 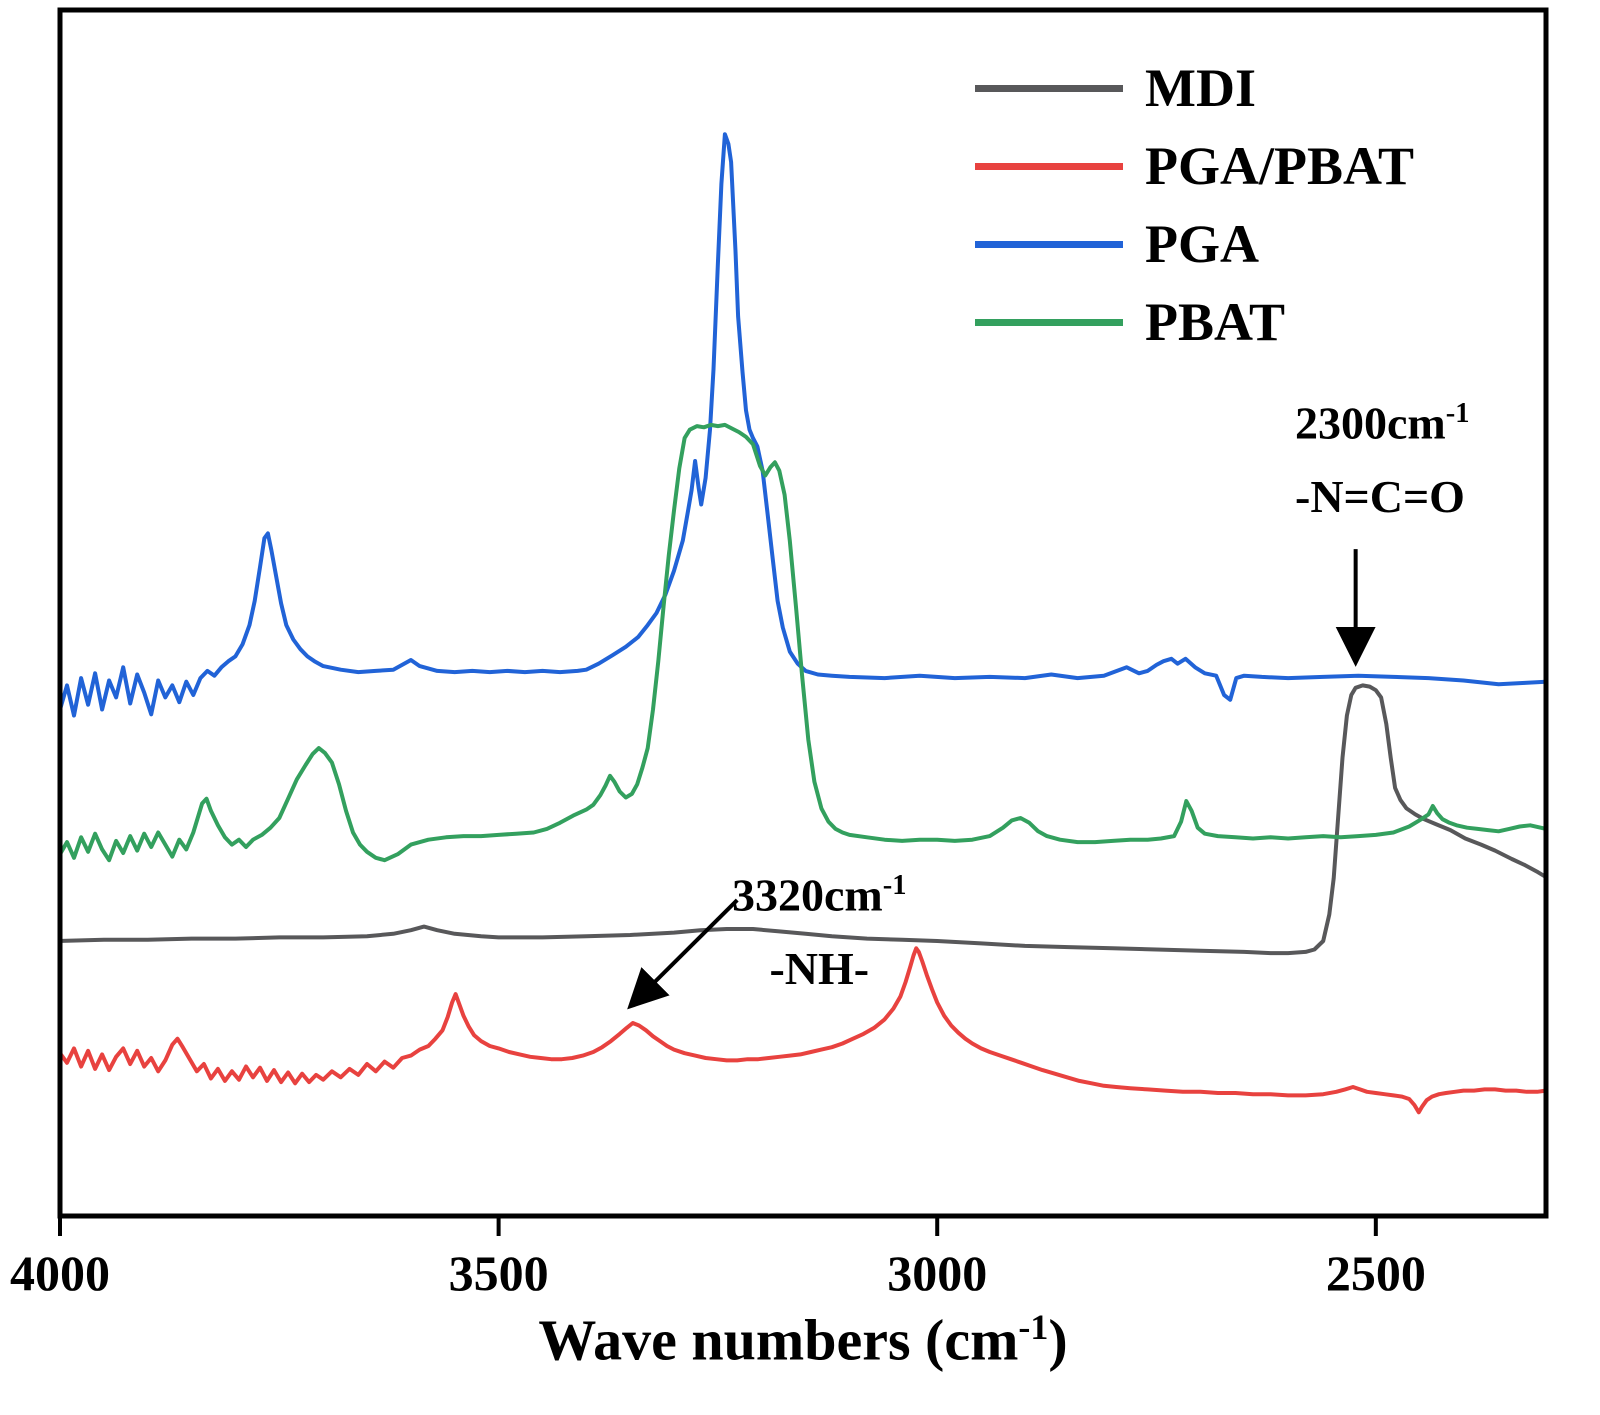 What do you see at coordinates (1215, 322) in the screenshot?
I see `legend-label-pbat: PBAT` at bounding box center [1215, 322].